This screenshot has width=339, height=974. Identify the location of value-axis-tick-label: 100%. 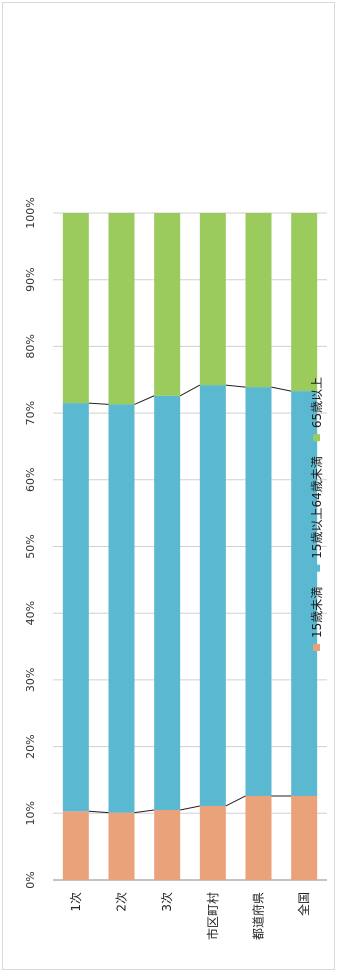
(30, 212).